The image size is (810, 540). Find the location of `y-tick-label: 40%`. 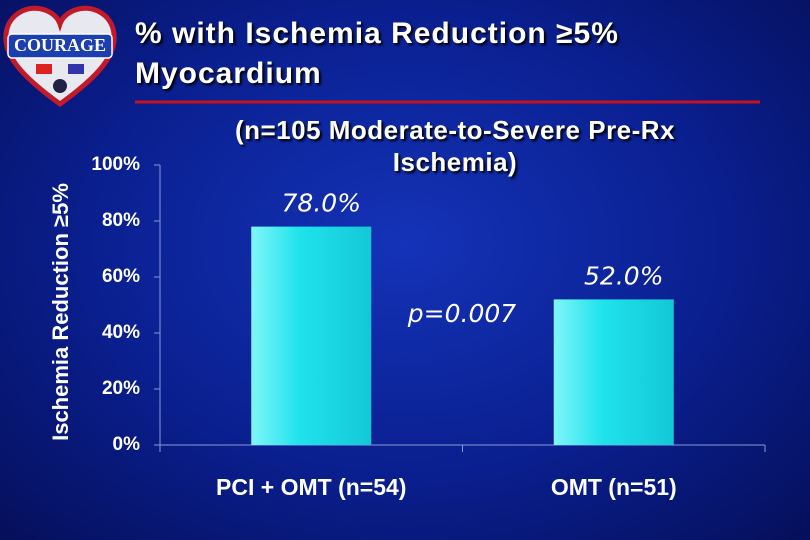

y-tick-label: 40% is located at coordinates (121, 332).